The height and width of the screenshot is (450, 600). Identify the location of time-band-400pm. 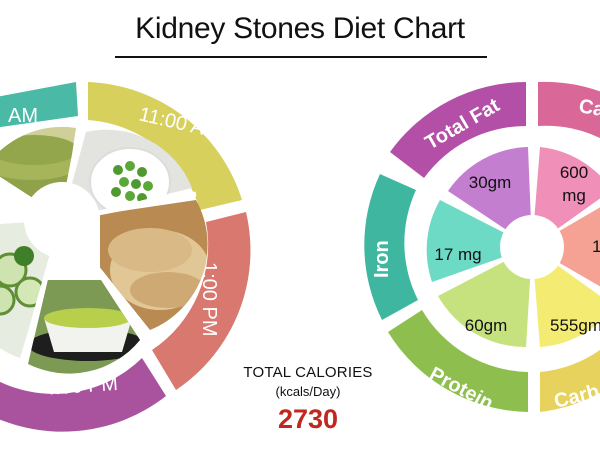
(83, 395).